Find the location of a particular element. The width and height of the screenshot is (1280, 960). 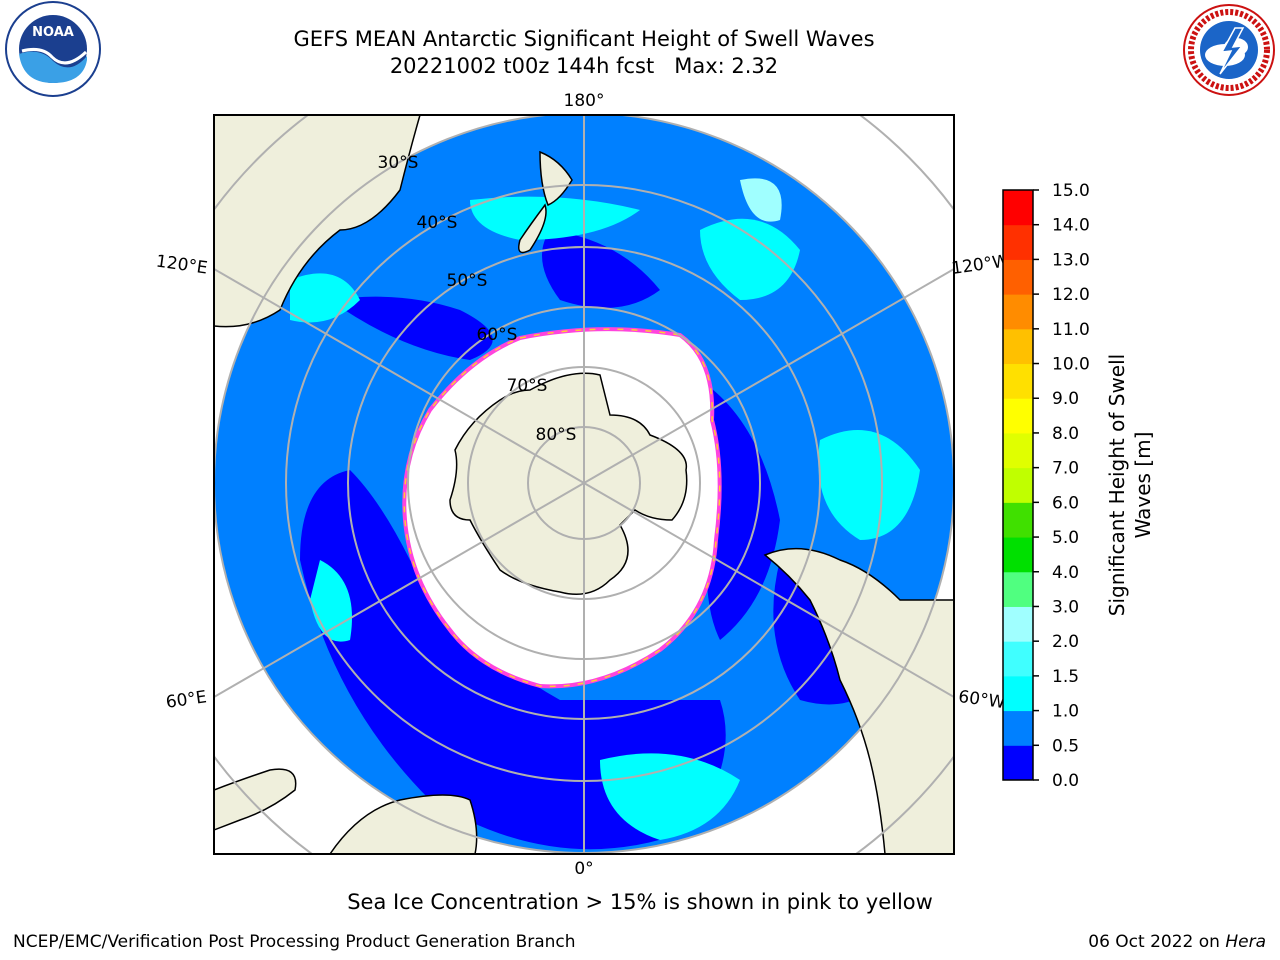

colorbar-tick-label: 9.0 is located at coordinates (1065, 399).